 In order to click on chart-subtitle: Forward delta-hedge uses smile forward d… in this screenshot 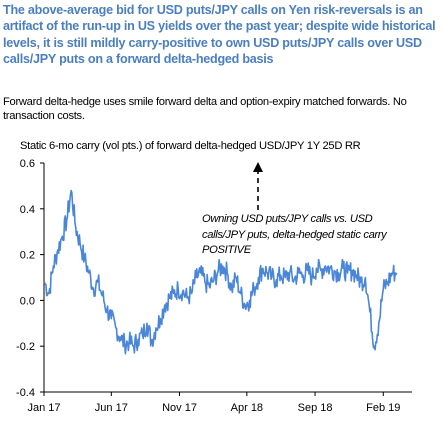, I will do `click(205, 109)`.